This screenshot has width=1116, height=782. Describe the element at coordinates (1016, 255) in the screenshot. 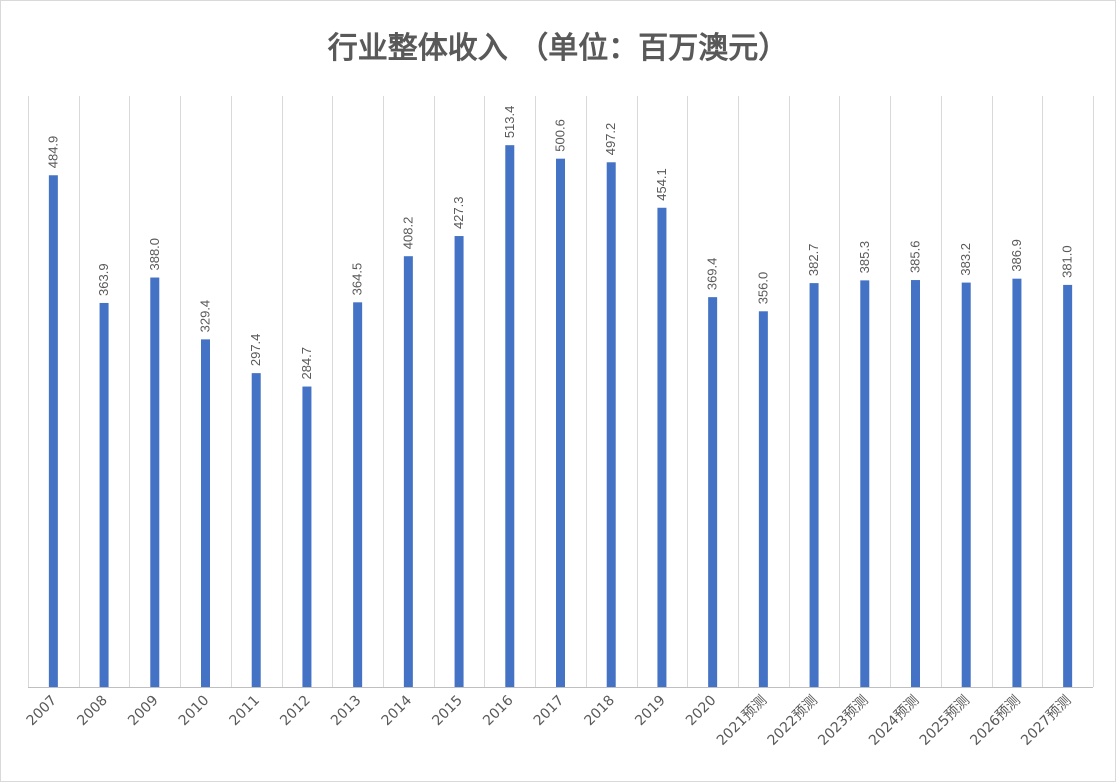

I see `data-label: 386.9` at that location.